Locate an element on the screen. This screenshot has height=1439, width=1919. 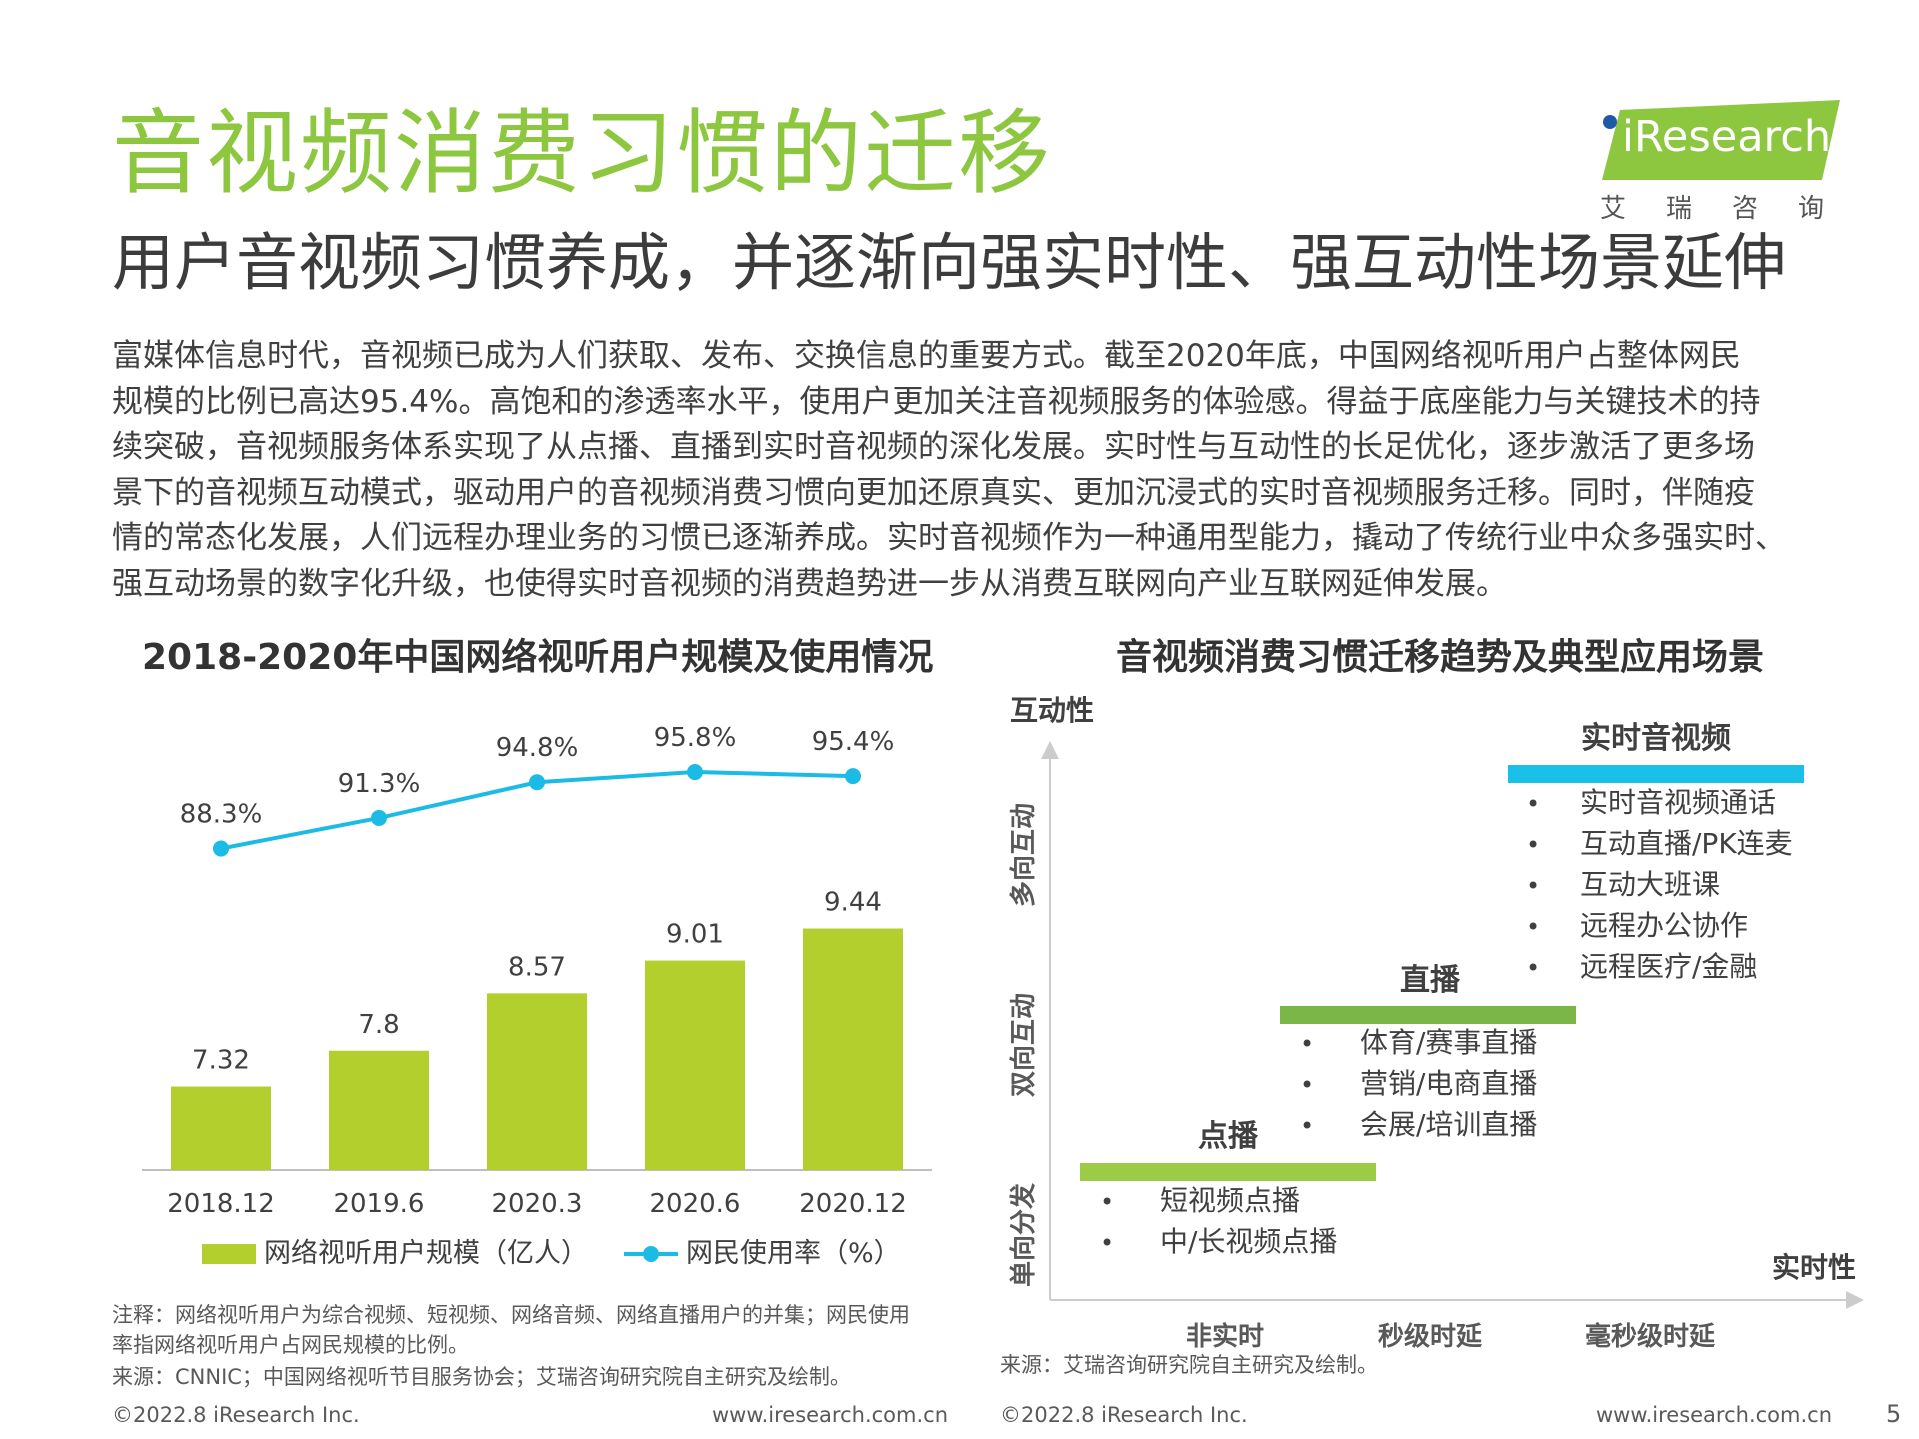
x-tick-label: 2018.12 is located at coordinates (221, 1204).